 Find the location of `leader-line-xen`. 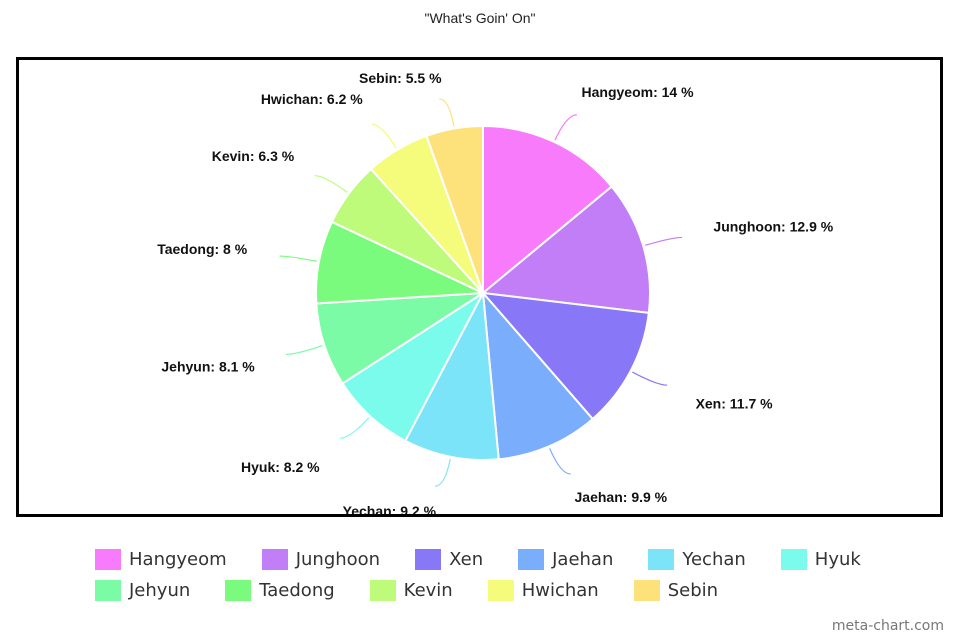

leader-line-xen is located at coordinates (650, 378).